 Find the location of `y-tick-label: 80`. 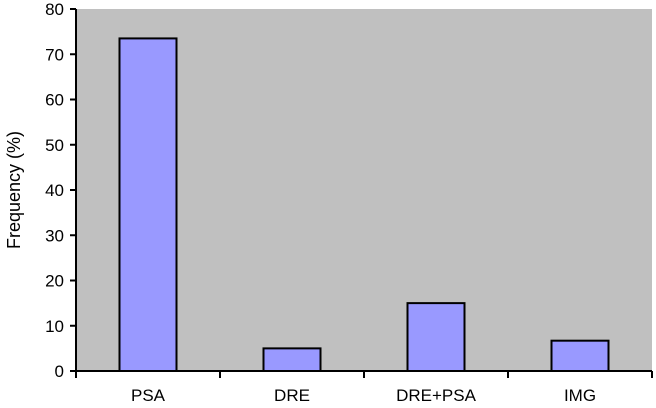

y-tick-label: 80 is located at coordinates (54, 9).